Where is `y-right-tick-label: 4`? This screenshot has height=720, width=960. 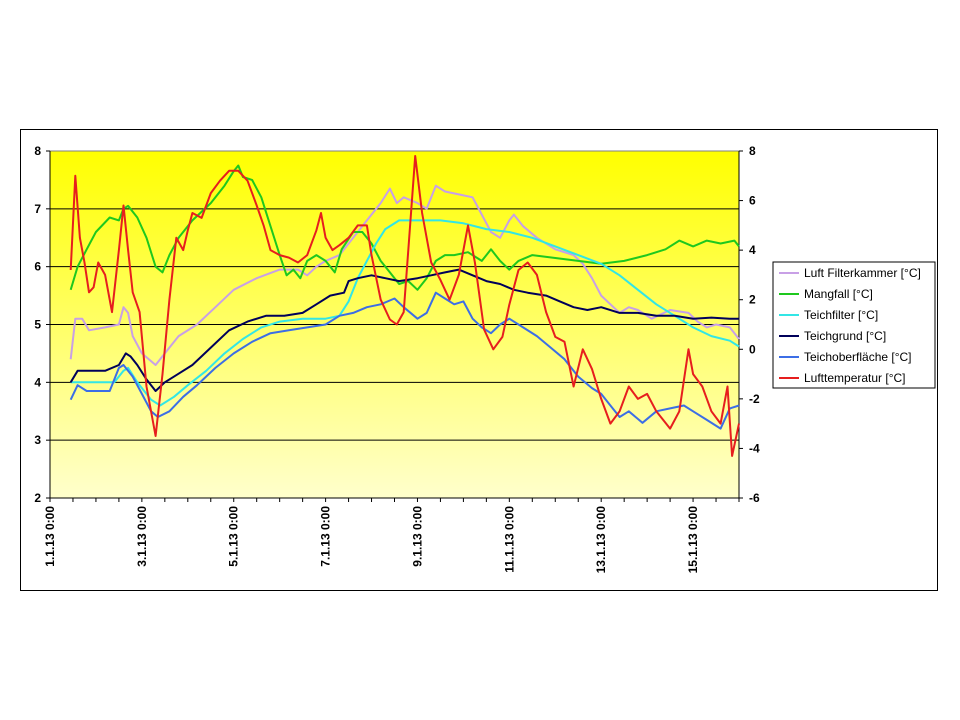 y-right-tick-label: 4 is located at coordinates (752, 250).